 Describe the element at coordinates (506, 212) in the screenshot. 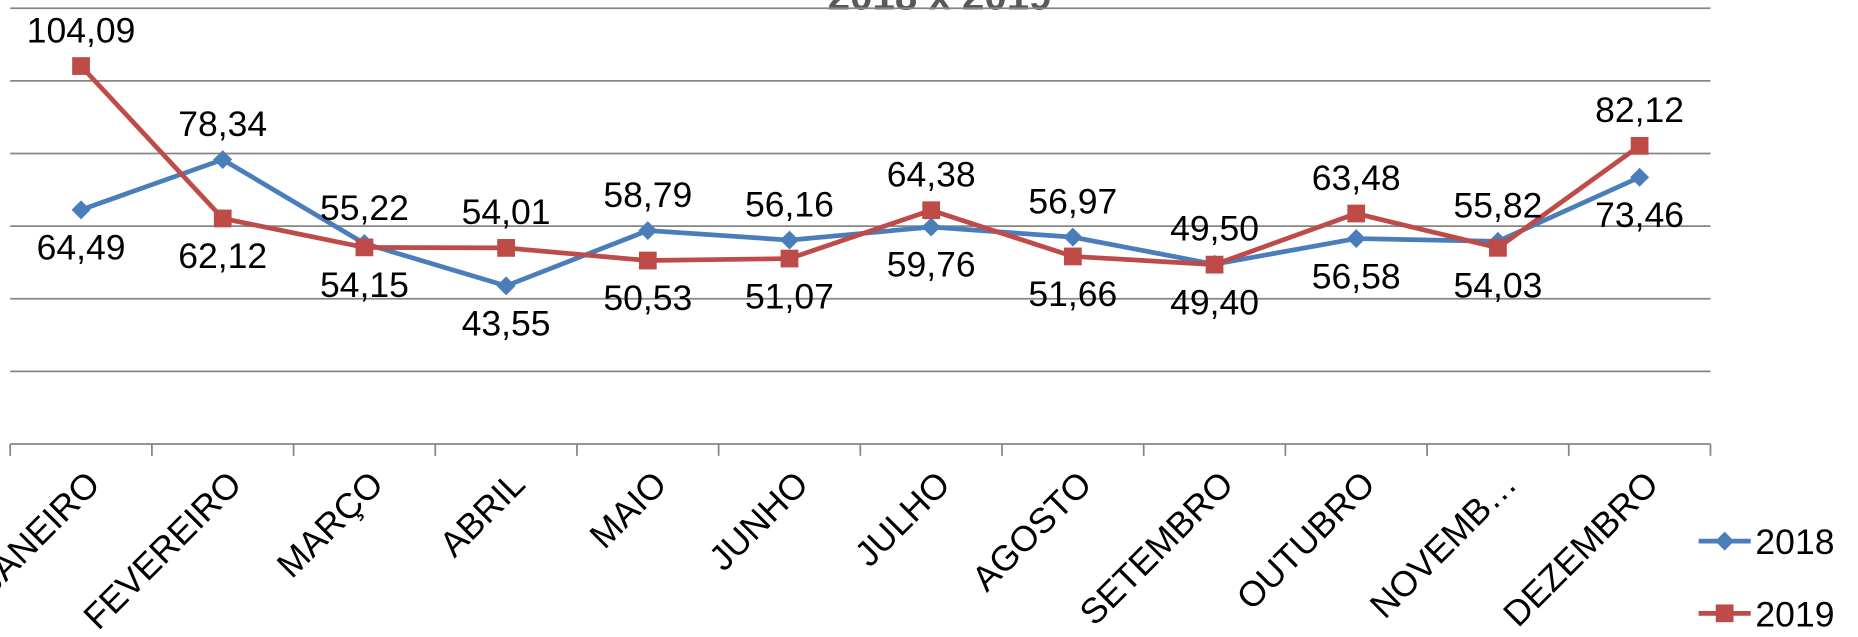

I see `data-label: 54,01` at that location.